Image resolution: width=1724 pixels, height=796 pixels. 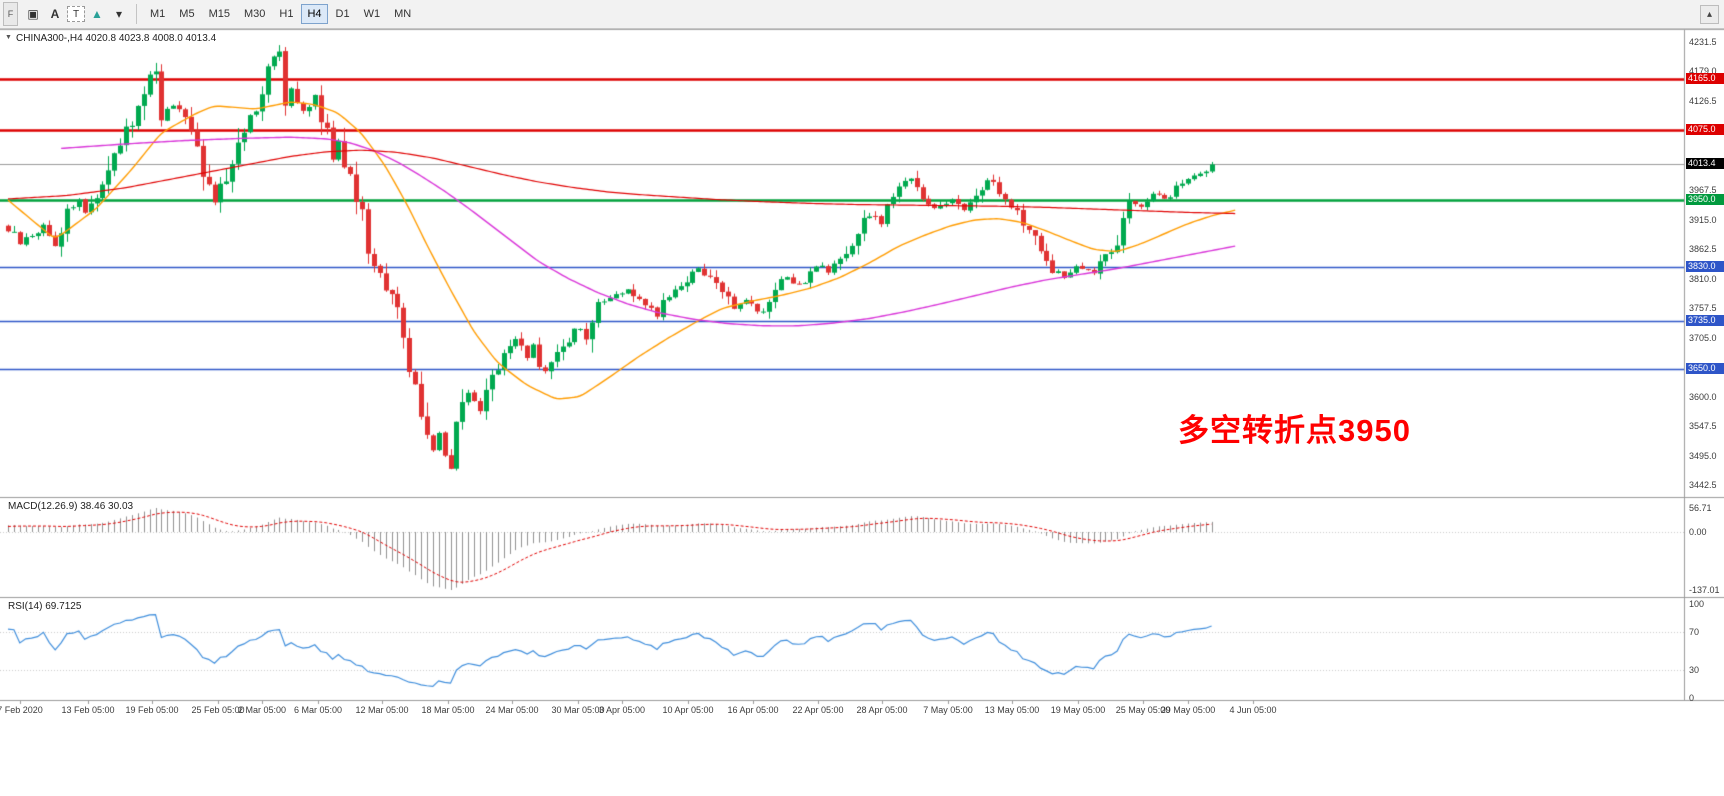 I want to click on rsi-indicator-label: RSI(14) 69.7125, so click(x=45, y=606).